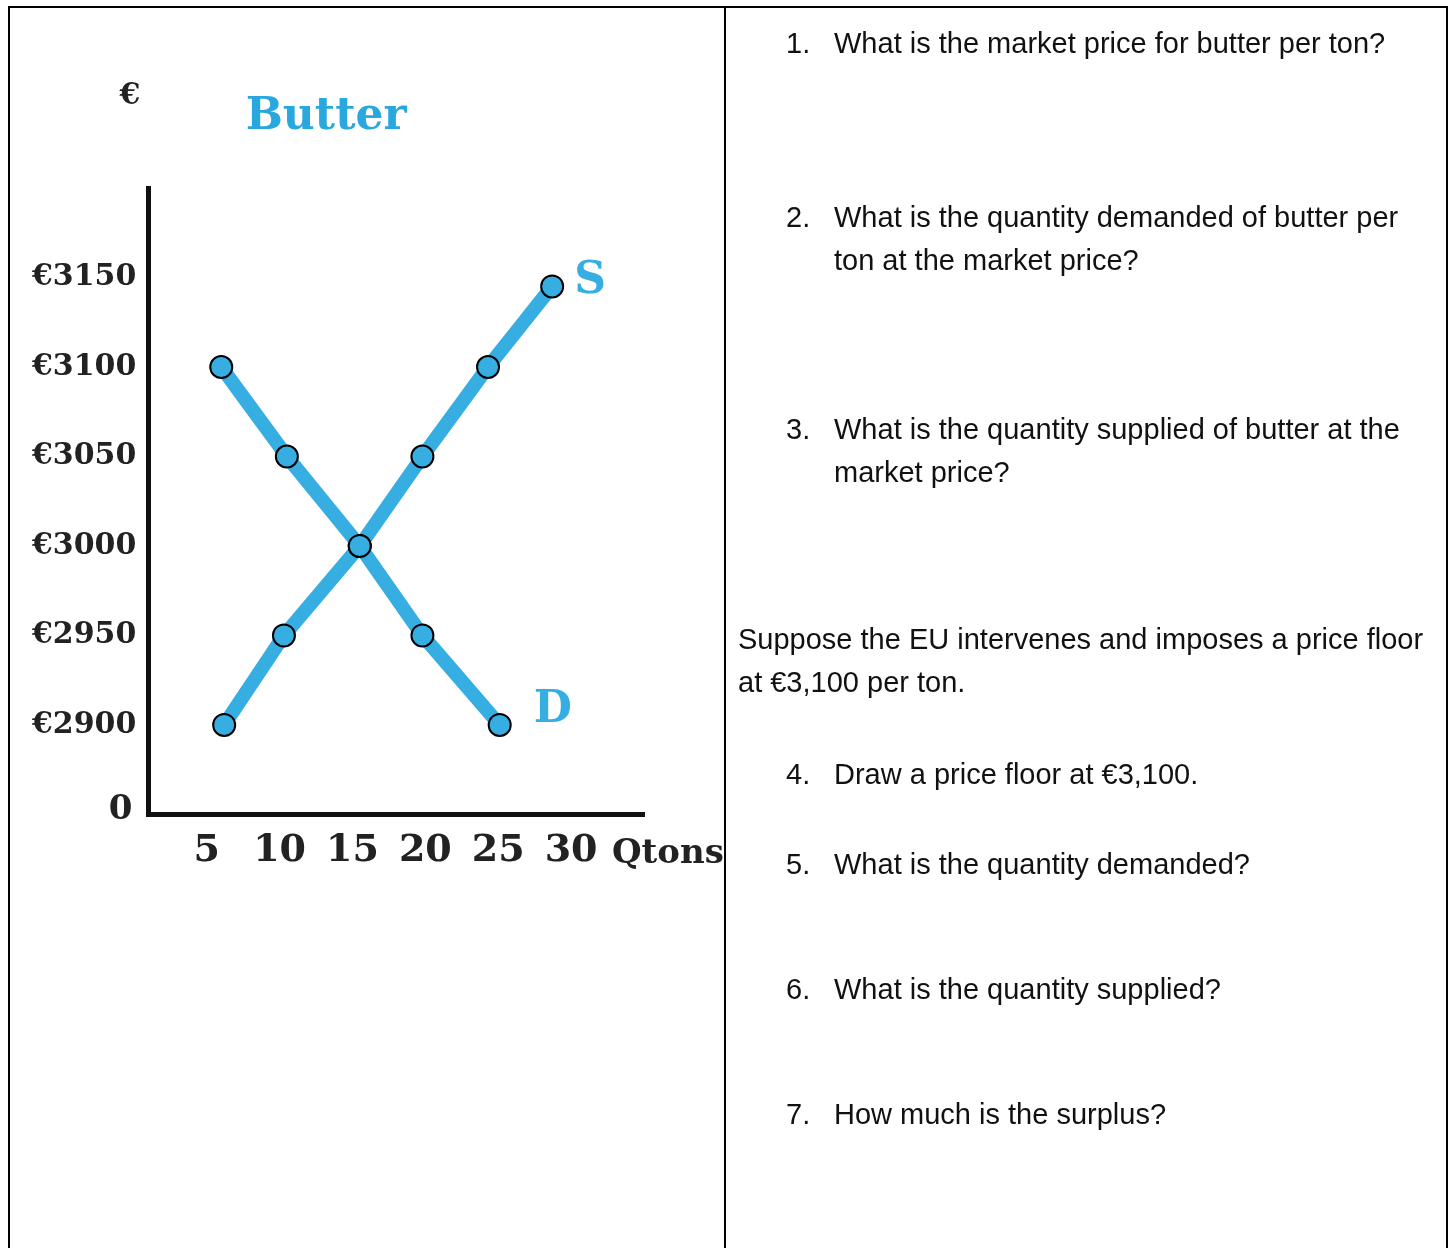 The image size is (1450, 1252). What do you see at coordinates (590, 277) in the screenshot?
I see `series-label: S` at bounding box center [590, 277].